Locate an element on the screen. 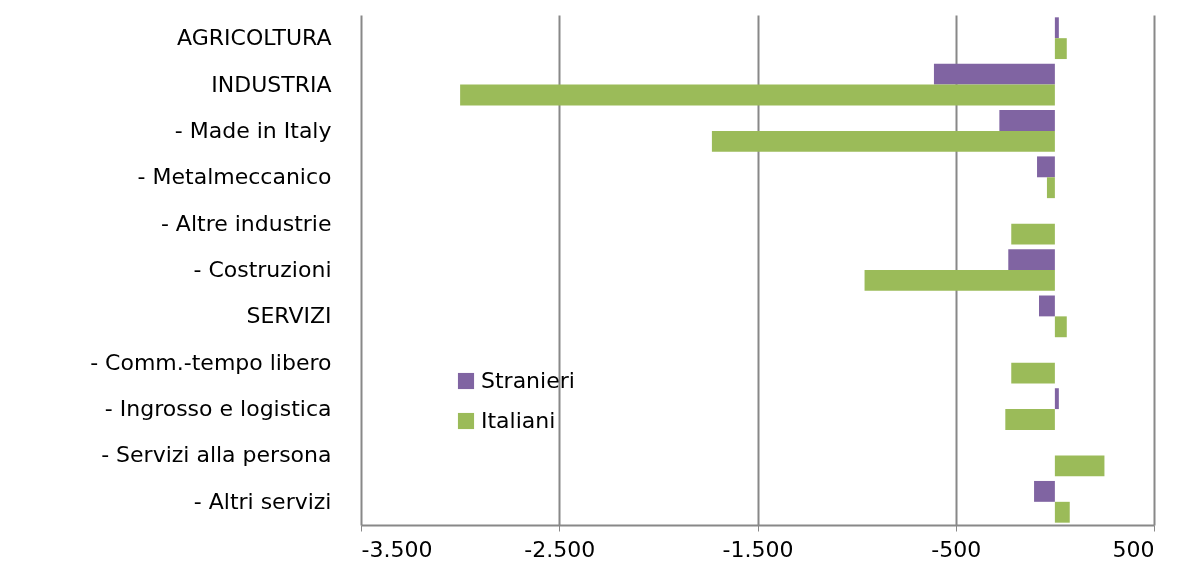 The width and height of the screenshot is (1183, 575). y-tick-label: - Servizi alla persona is located at coordinates (216, 455).